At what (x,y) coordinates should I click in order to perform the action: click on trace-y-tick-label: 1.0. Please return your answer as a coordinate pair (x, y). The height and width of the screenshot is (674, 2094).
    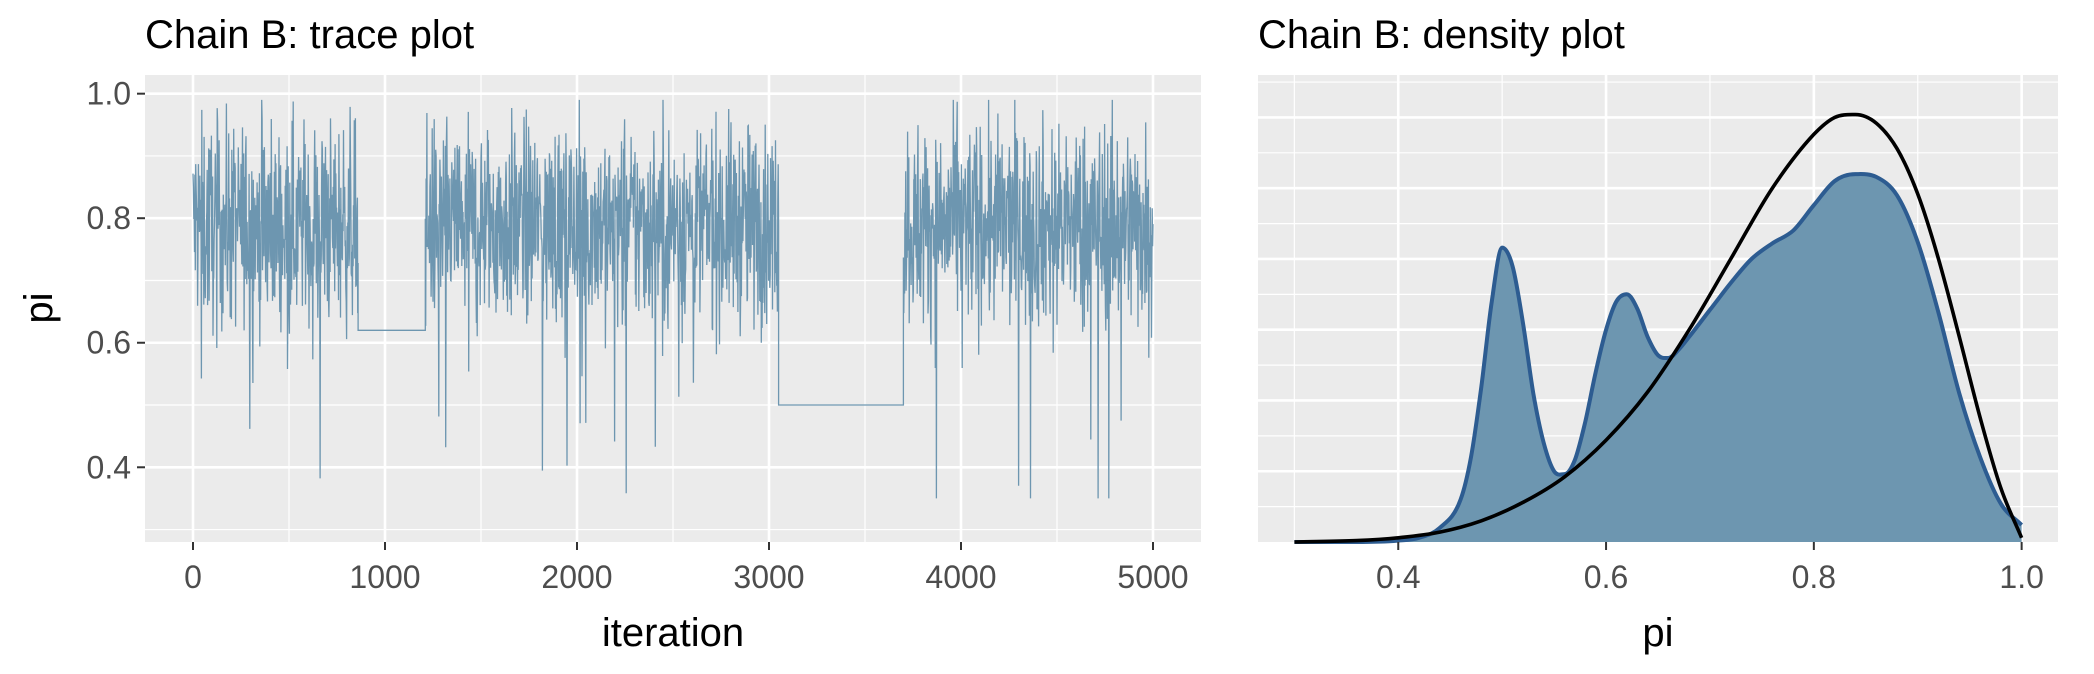
    Looking at the image, I should click on (109, 94).